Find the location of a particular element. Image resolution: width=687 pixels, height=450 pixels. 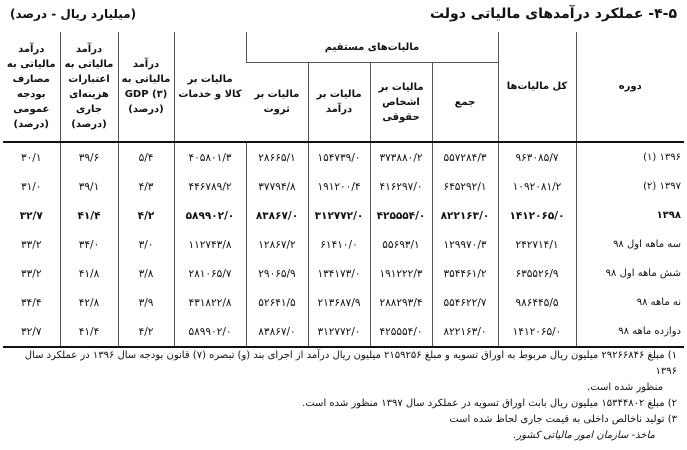

cell-goods: ۲۸۱۰۶۵/۷ is located at coordinates (209, 273).